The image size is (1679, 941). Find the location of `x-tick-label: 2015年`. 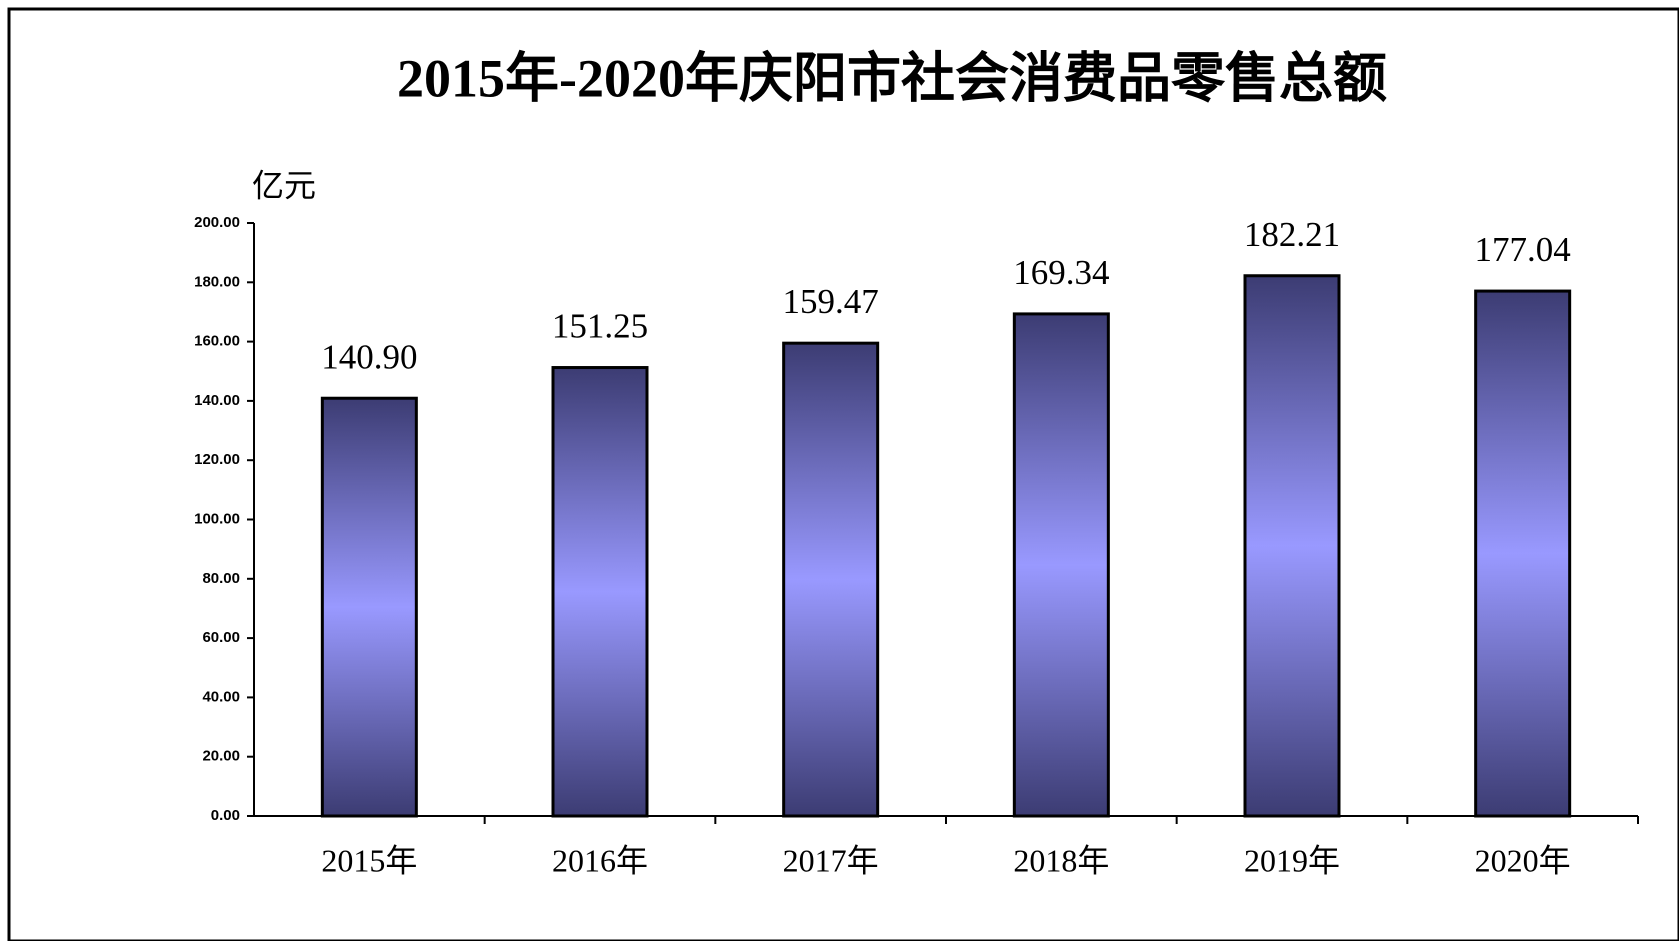

x-tick-label: 2015年 is located at coordinates (369, 860).